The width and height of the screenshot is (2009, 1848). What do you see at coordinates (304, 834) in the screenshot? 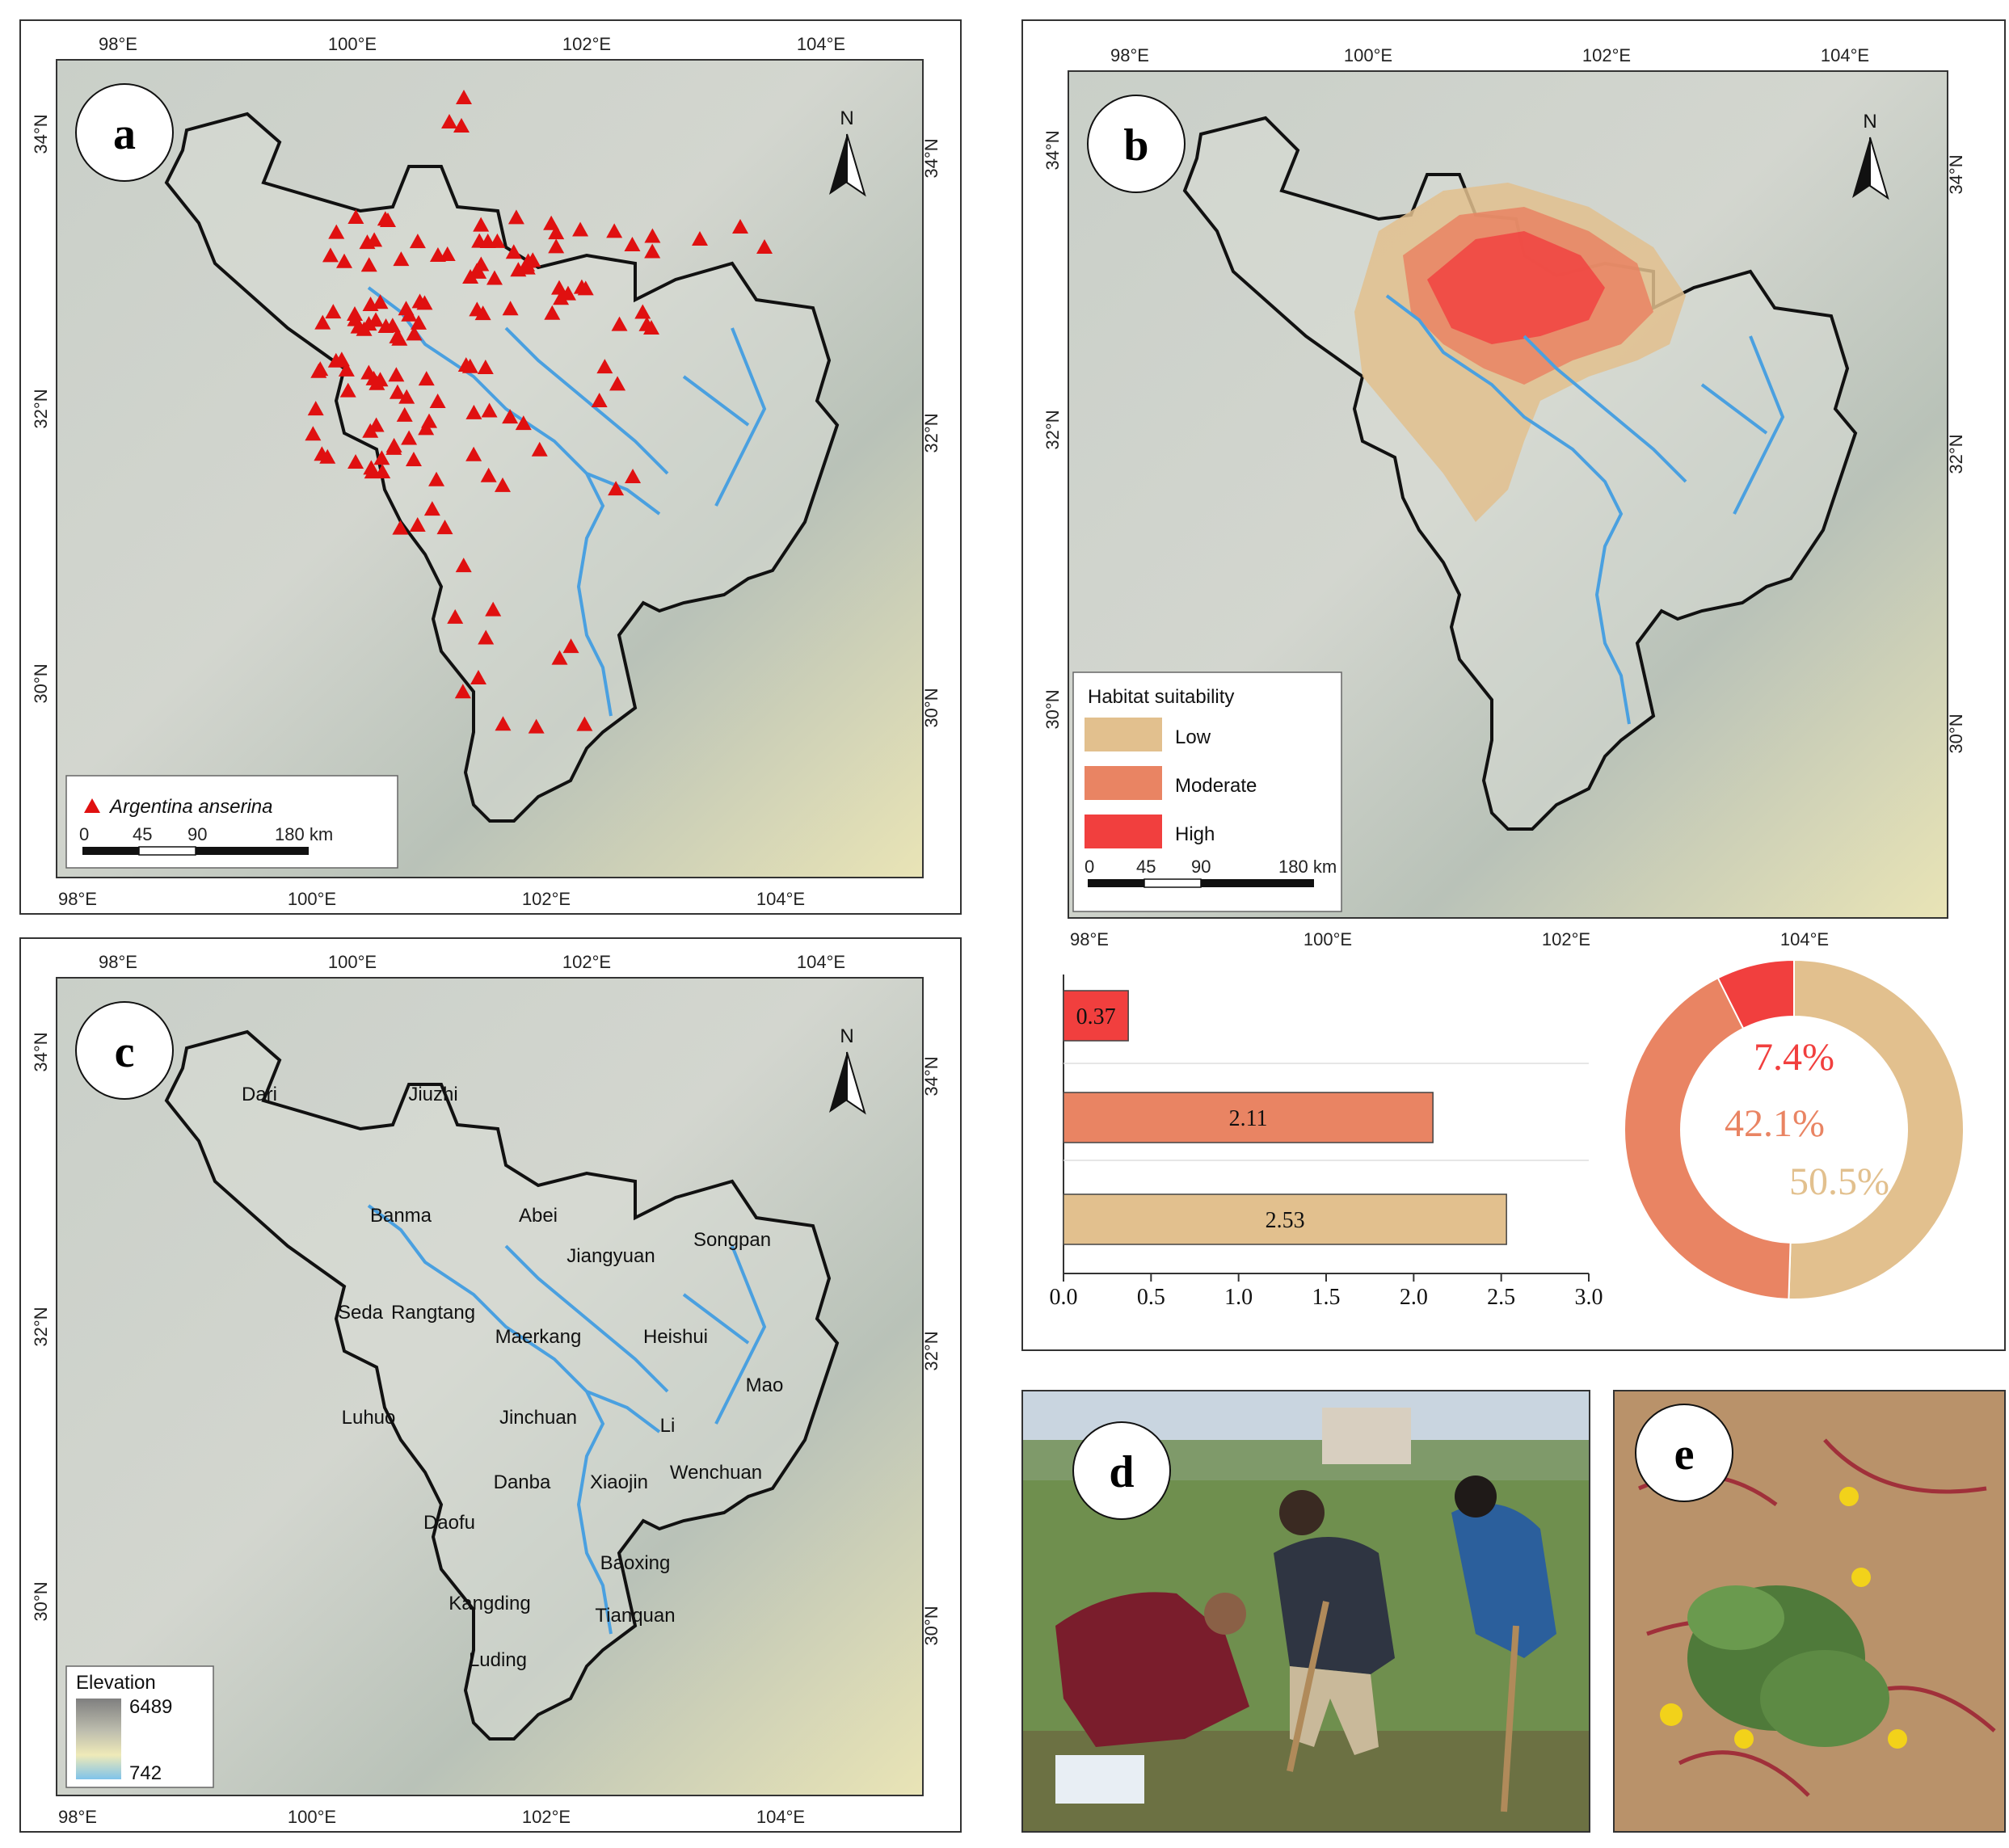
I see `scale-tick: 180 km` at bounding box center [304, 834].